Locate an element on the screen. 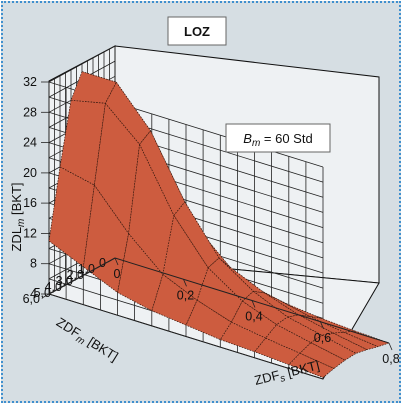 The height and width of the screenshot is (406, 404). z-tick-label: 8 is located at coordinates (33, 264).